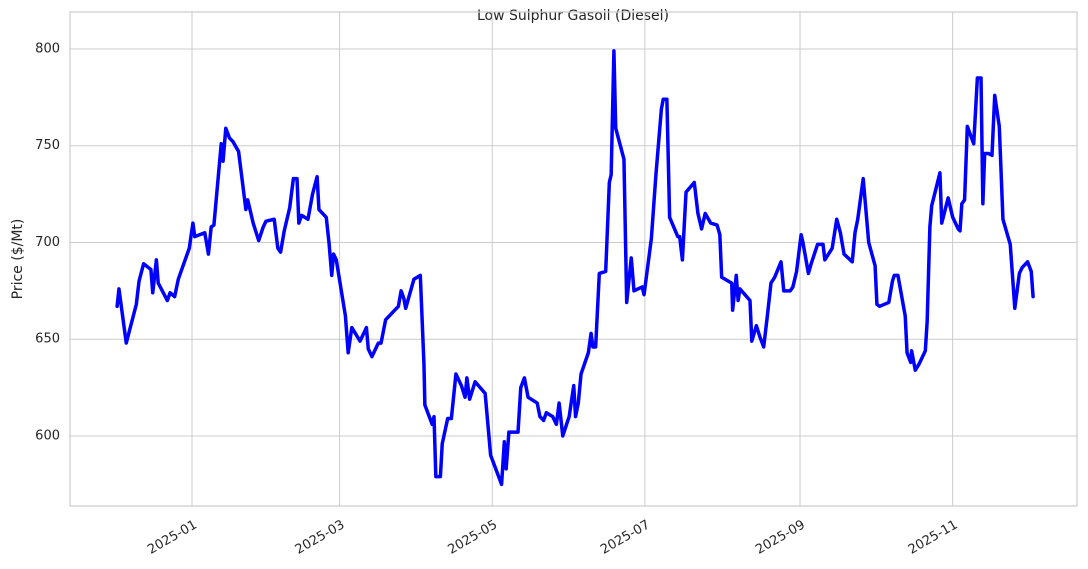 The image size is (1088, 569). What do you see at coordinates (933, 538) in the screenshot?
I see `x-tick-label: 2025-11` at bounding box center [933, 538].